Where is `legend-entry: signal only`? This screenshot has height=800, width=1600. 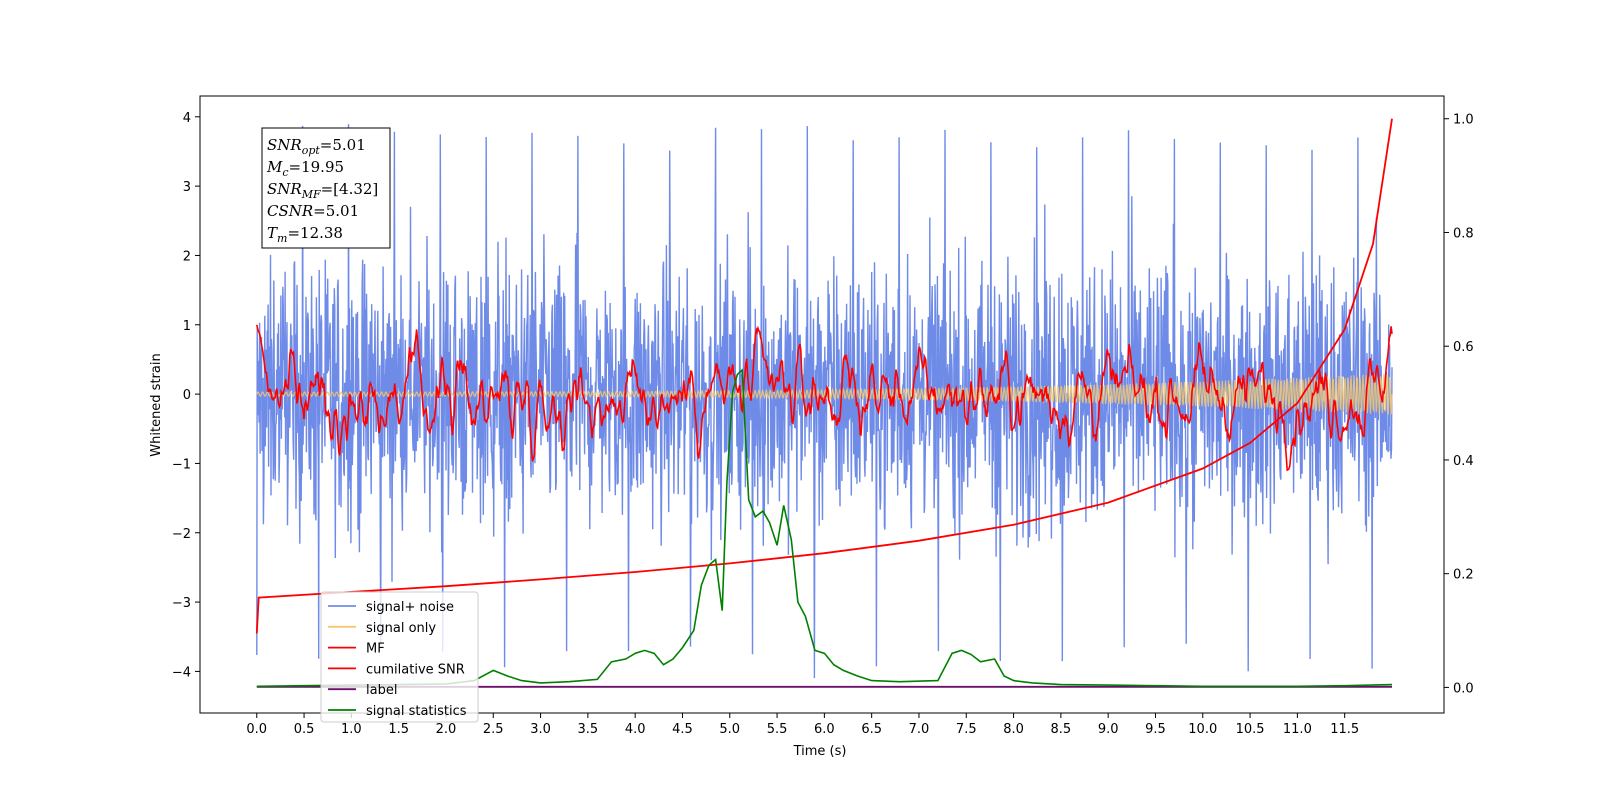
legend-entry: signal only is located at coordinates (401, 628).